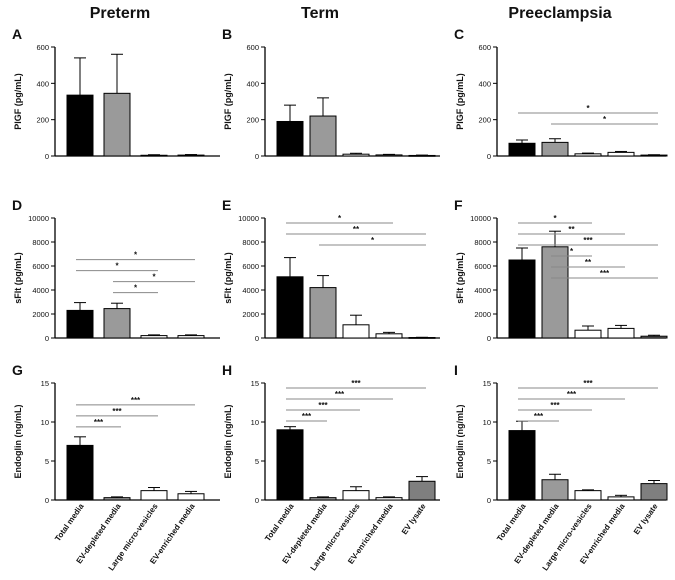  What do you see at coordinates (227, 370) in the screenshot?
I see `panel-letter: H` at bounding box center [227, 370].